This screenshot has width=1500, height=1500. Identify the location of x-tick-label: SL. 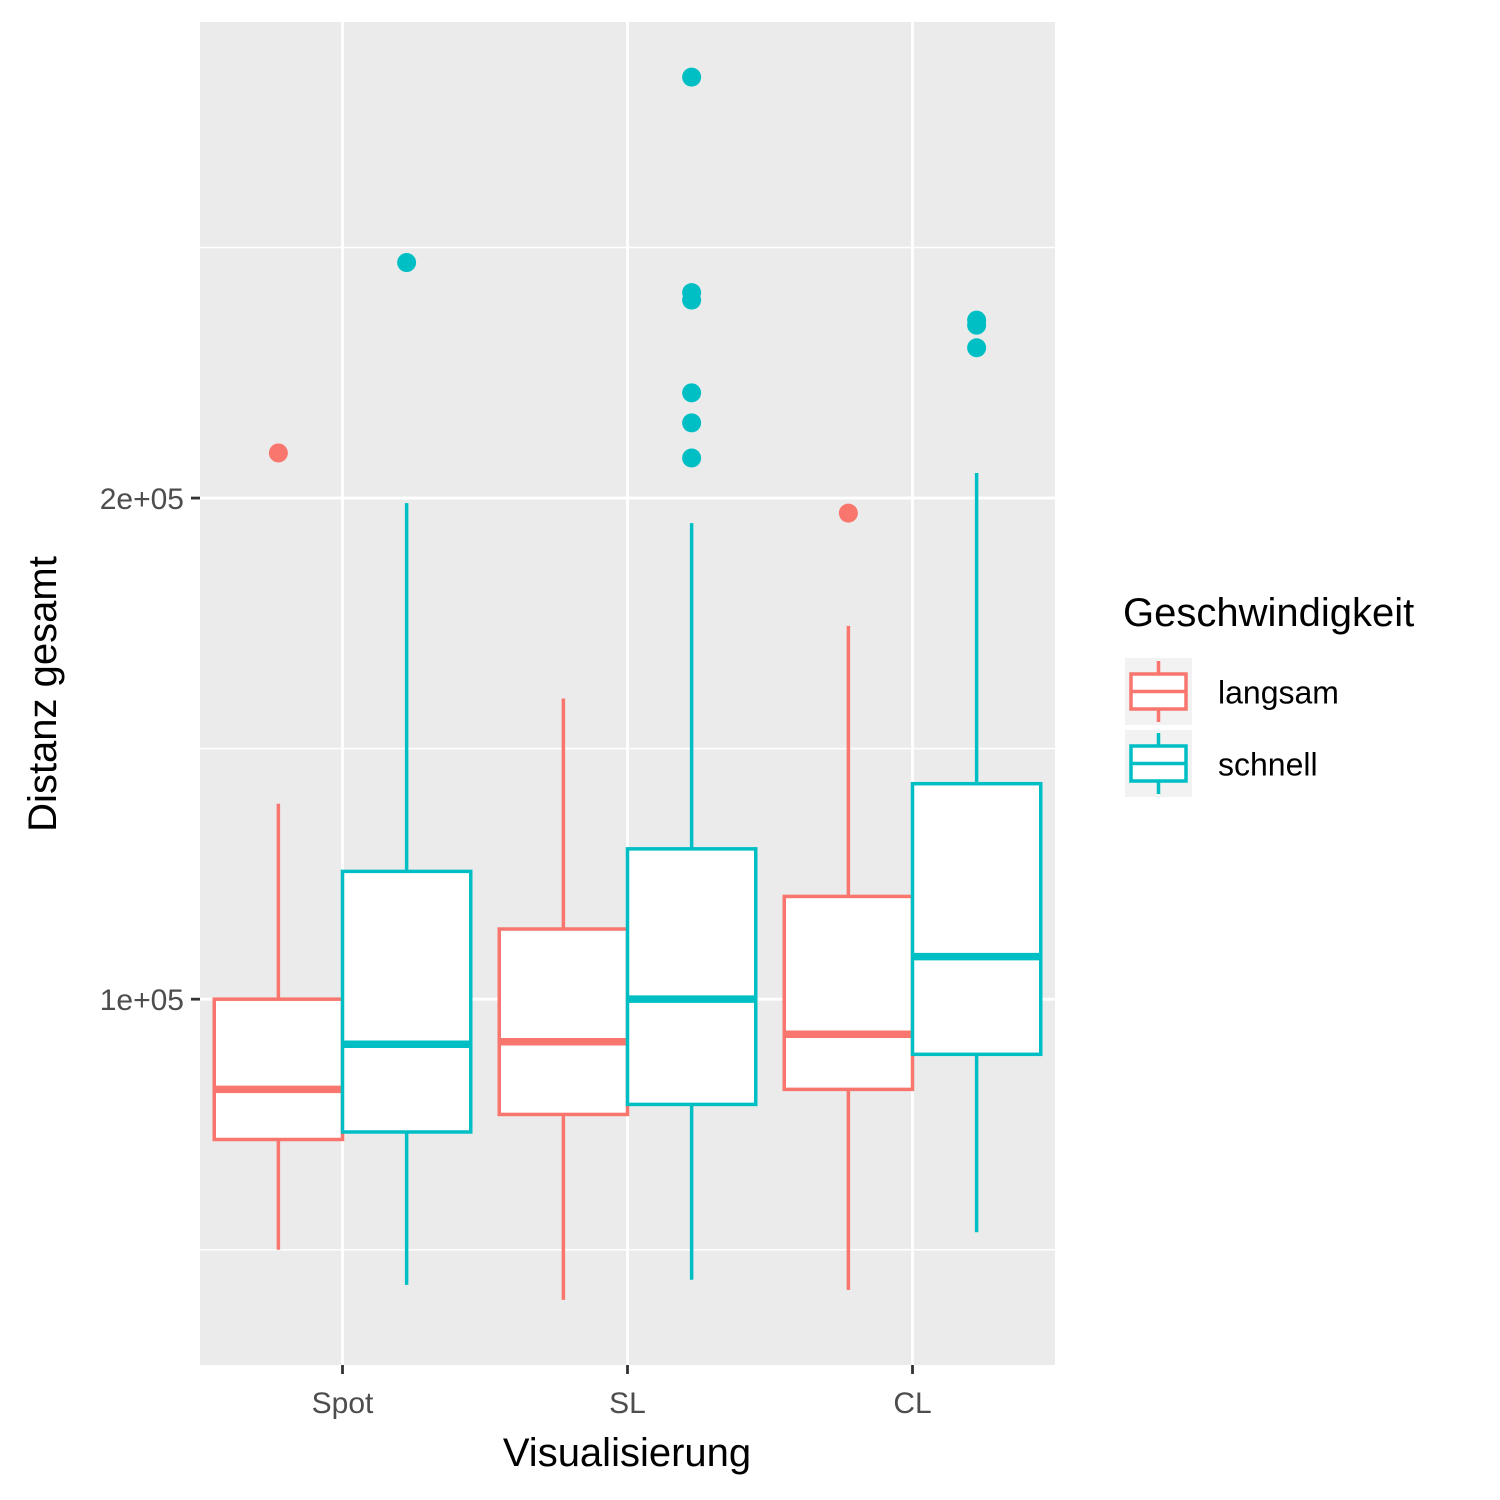
(627, 1403).